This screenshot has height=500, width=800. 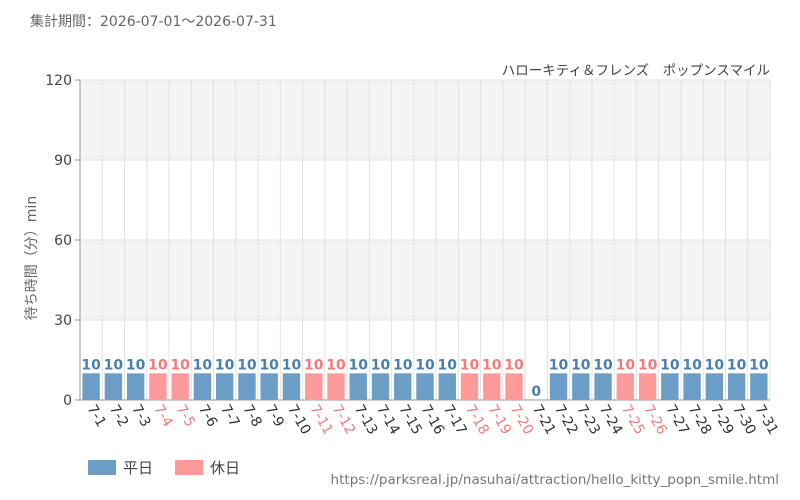 I want to click on x-tick-label: 7-6, so click(x=207, y=416).